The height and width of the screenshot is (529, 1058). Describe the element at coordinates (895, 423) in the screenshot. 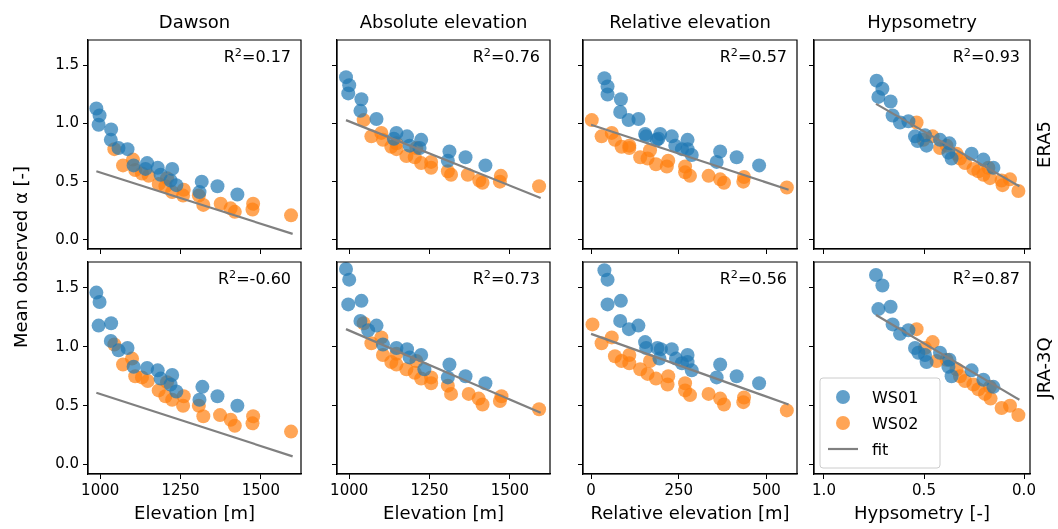

I see `legend-label: WS02` at that location.